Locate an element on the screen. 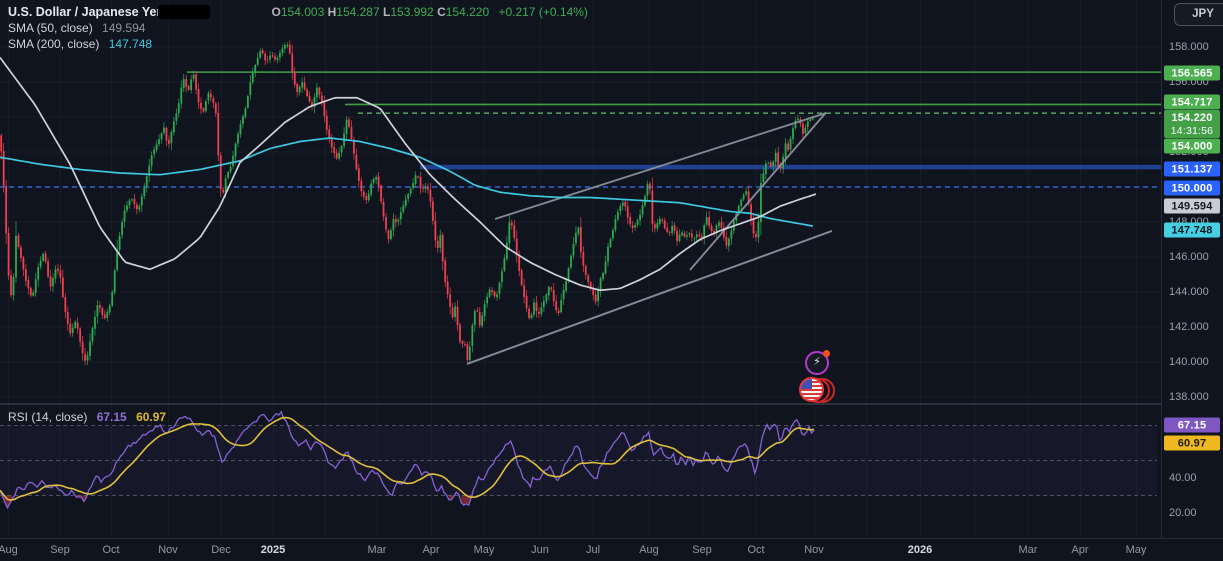 This screenshot has width=1223, height=561. sma50-value: 149.594 is located at coordinates (124, 28).